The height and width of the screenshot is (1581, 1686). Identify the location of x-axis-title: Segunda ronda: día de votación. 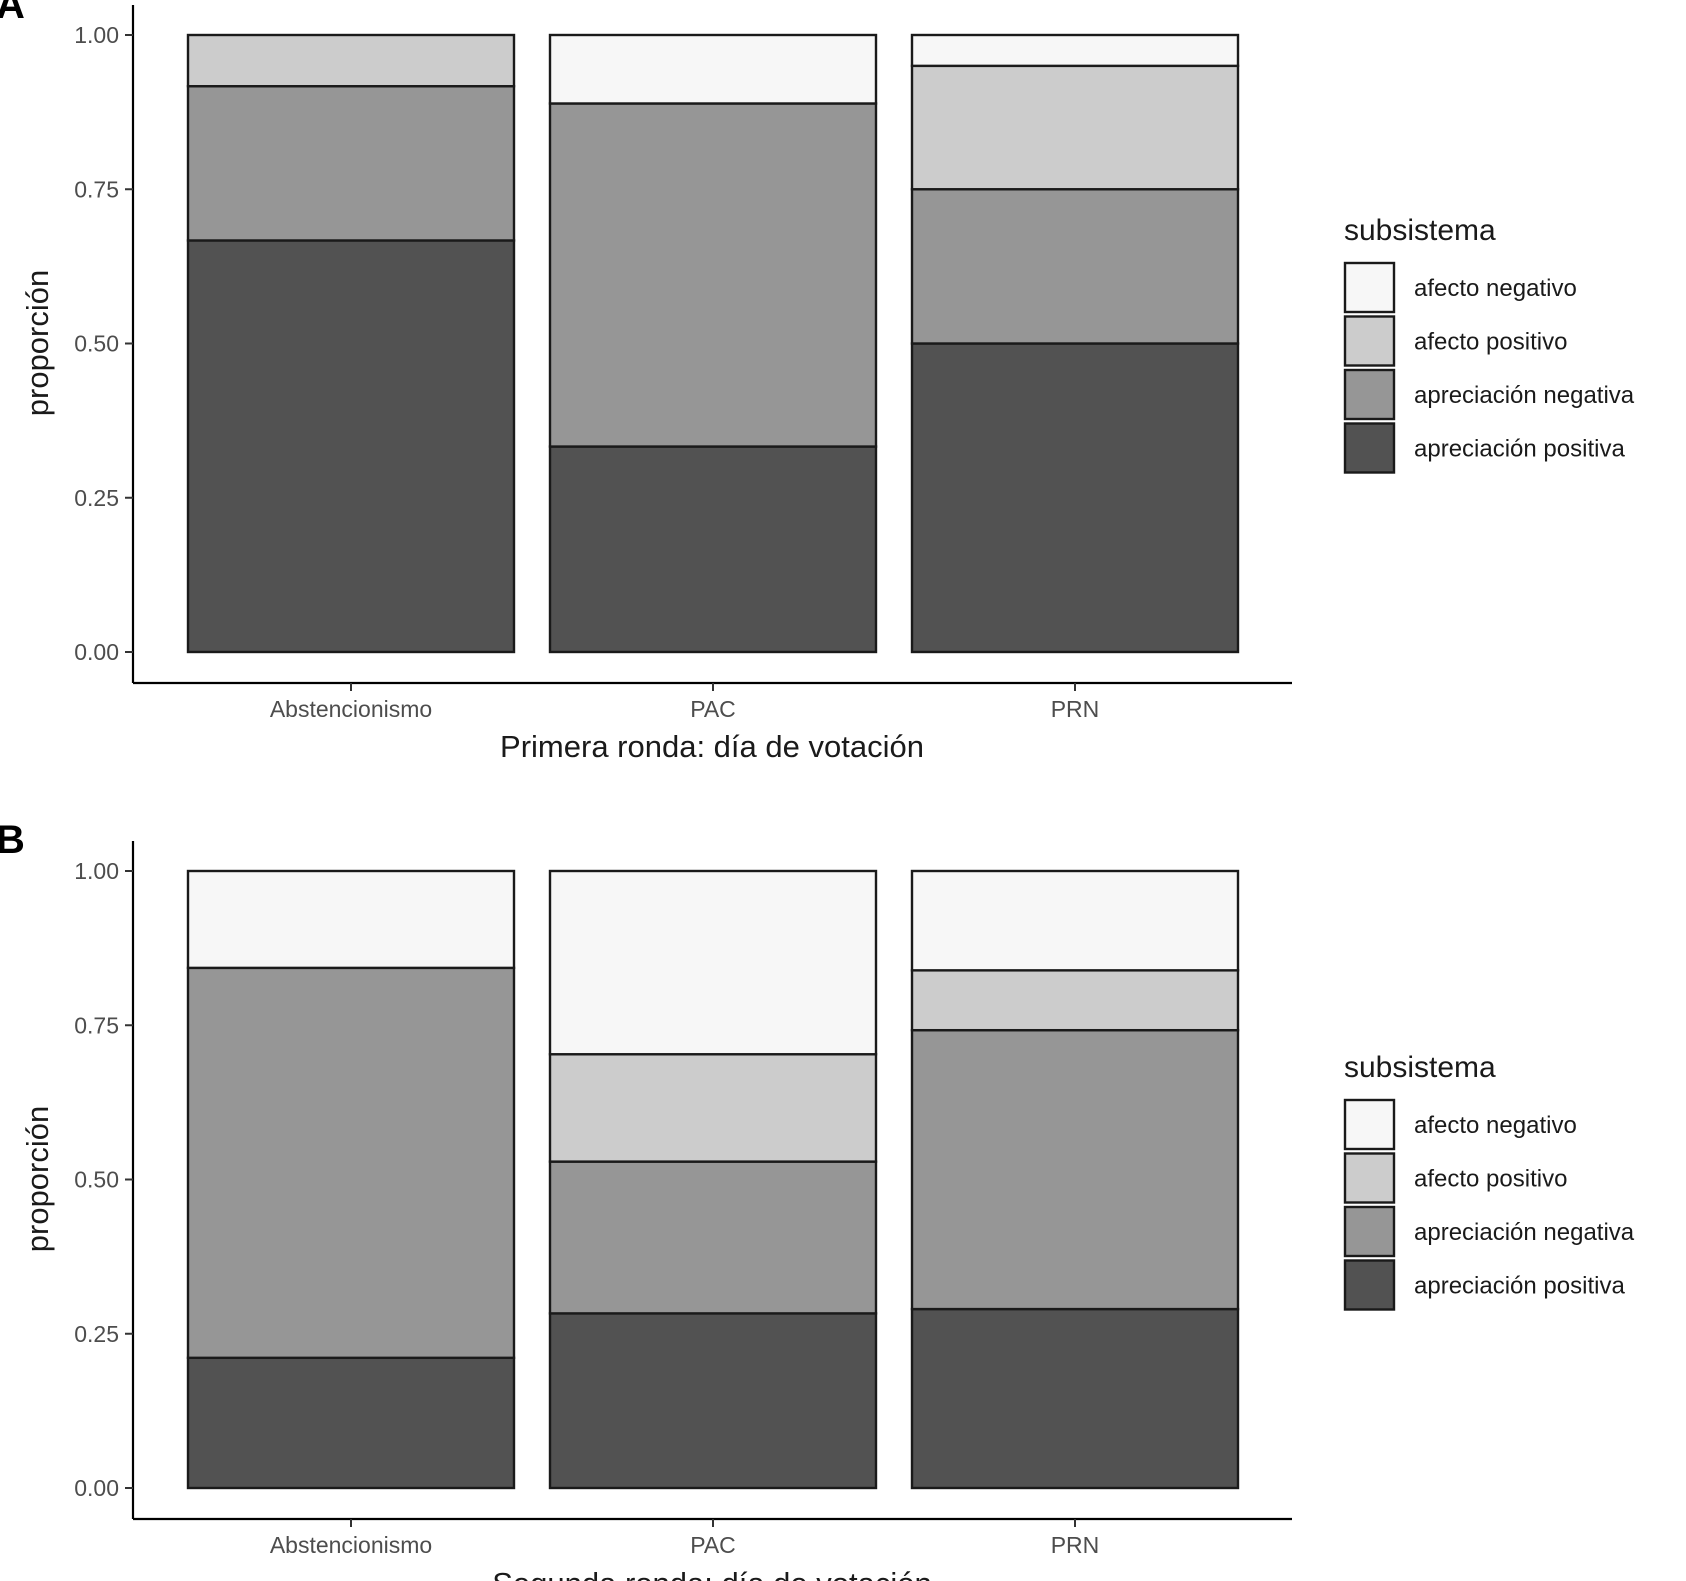
(712, 1573).